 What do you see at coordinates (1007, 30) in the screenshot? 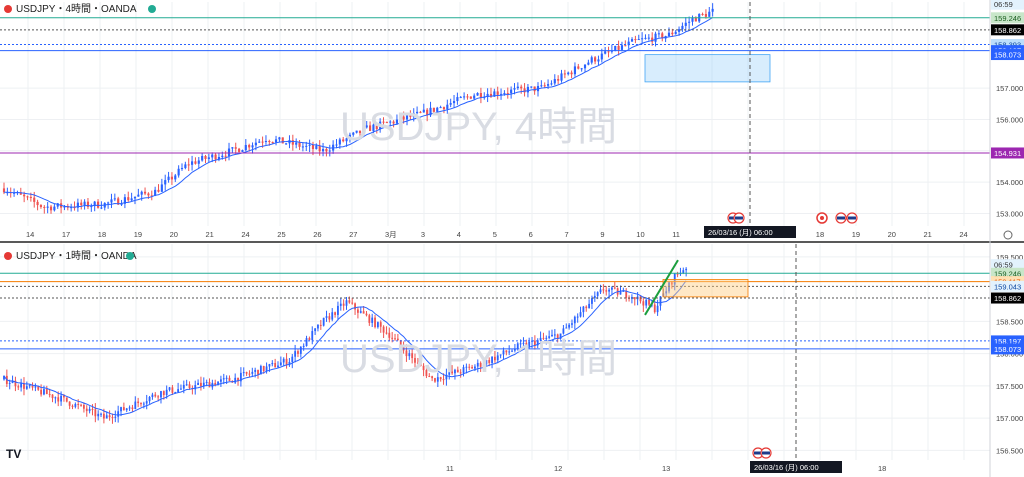
I see `price-badge-text: 158.862` at bounding box center [1007, 30].